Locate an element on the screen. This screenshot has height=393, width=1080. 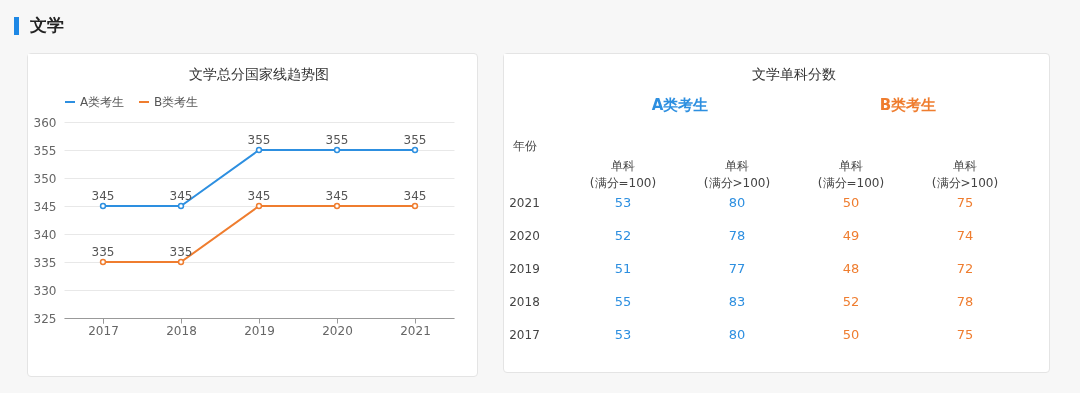
y-tick-label: 345 is located at coordinates (45, 206).